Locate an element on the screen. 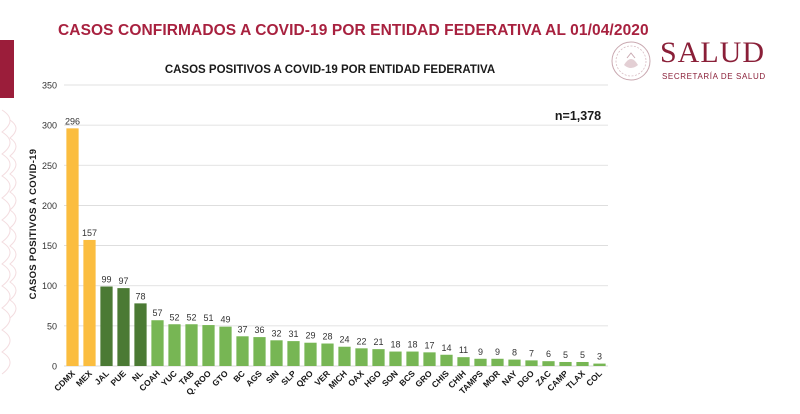 The image size is (800, 414). y-axis-label: CASOS POSITIVOS A COVID-19 is located at coordinates (33, 224).